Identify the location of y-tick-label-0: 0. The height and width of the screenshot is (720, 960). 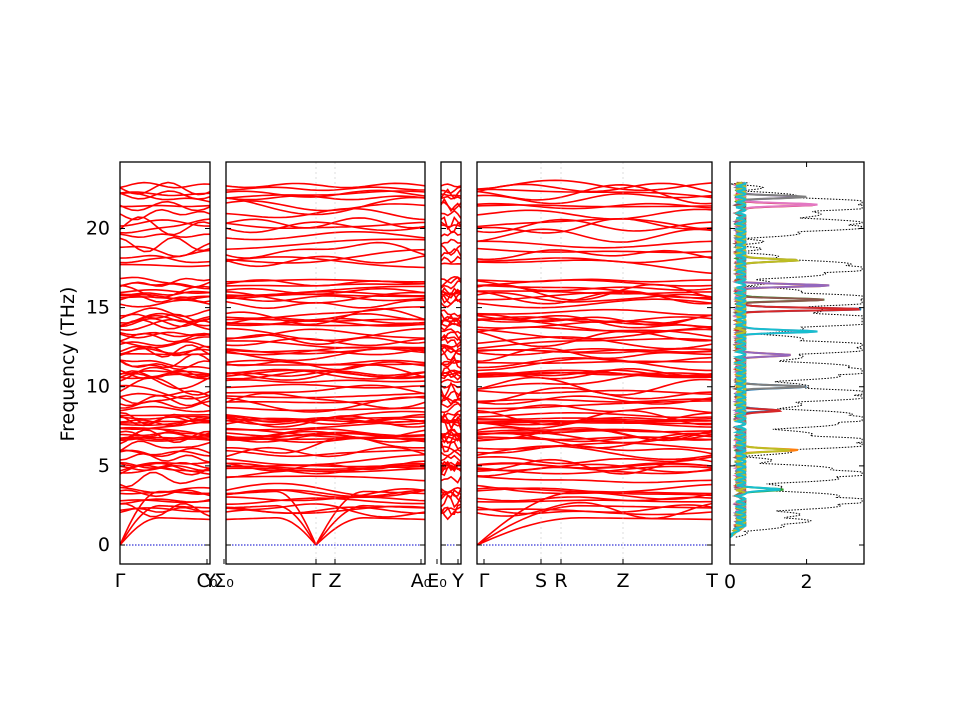
(104, 545).